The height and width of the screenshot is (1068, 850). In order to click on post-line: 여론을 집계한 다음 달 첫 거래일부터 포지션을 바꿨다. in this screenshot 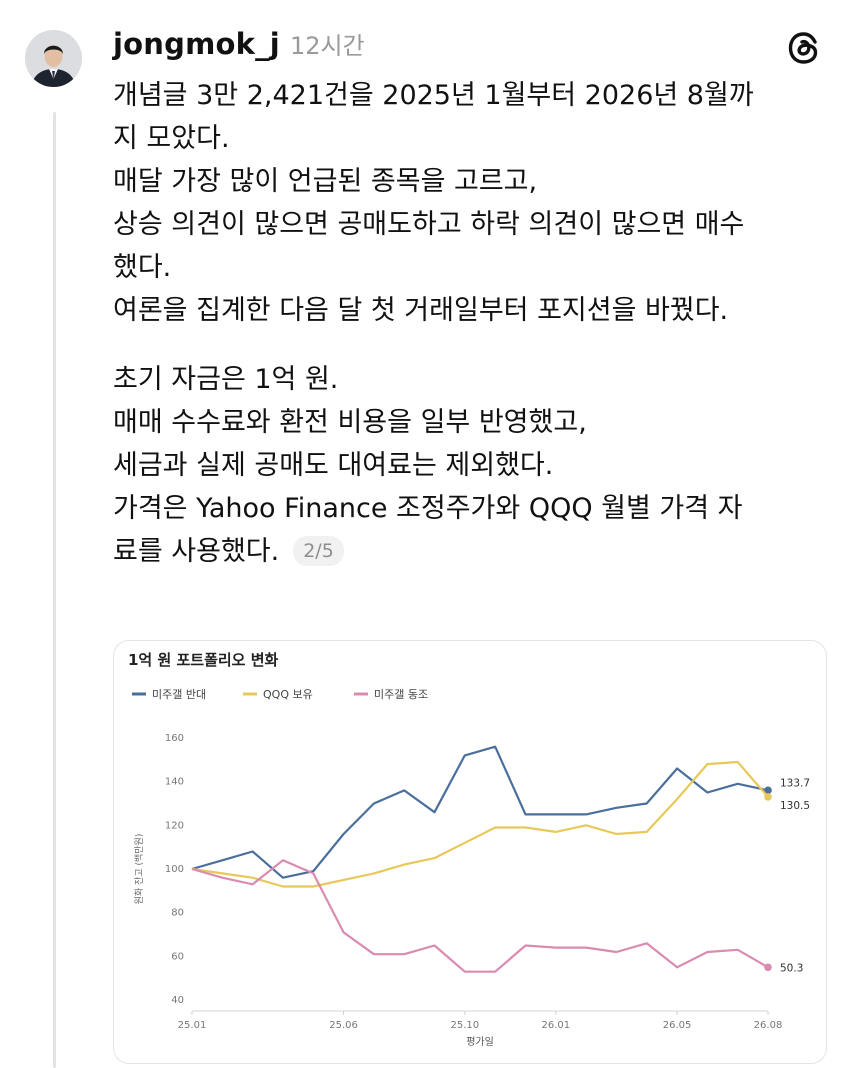, I will do `click(421, 310)`.